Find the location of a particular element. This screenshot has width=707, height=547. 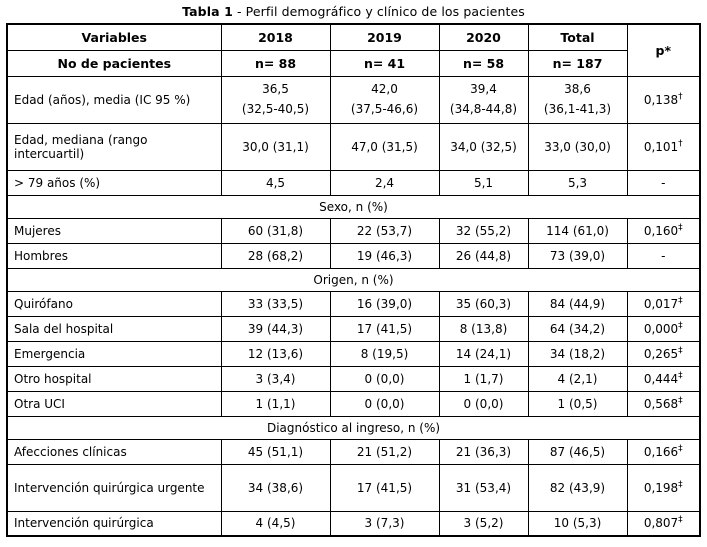

patients-count-label: No de pacientes is located at coordinates (114, 63).